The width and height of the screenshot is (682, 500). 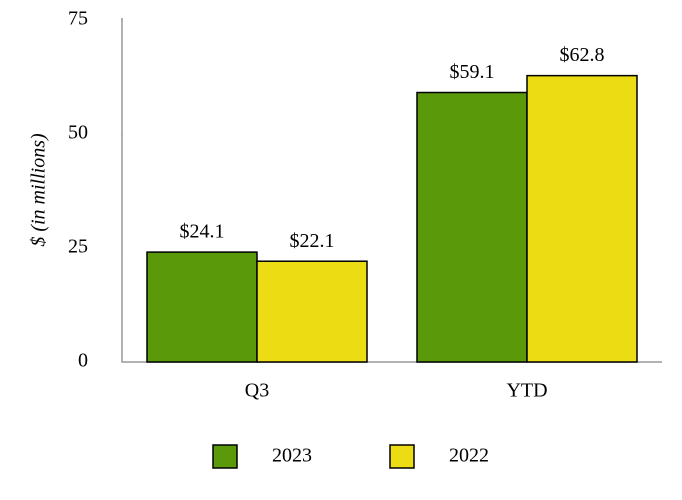 What do you see at coordinates (78, 133) in the screenshot?
I see `y-tick-label: 50` at bounding box center [78, 133].